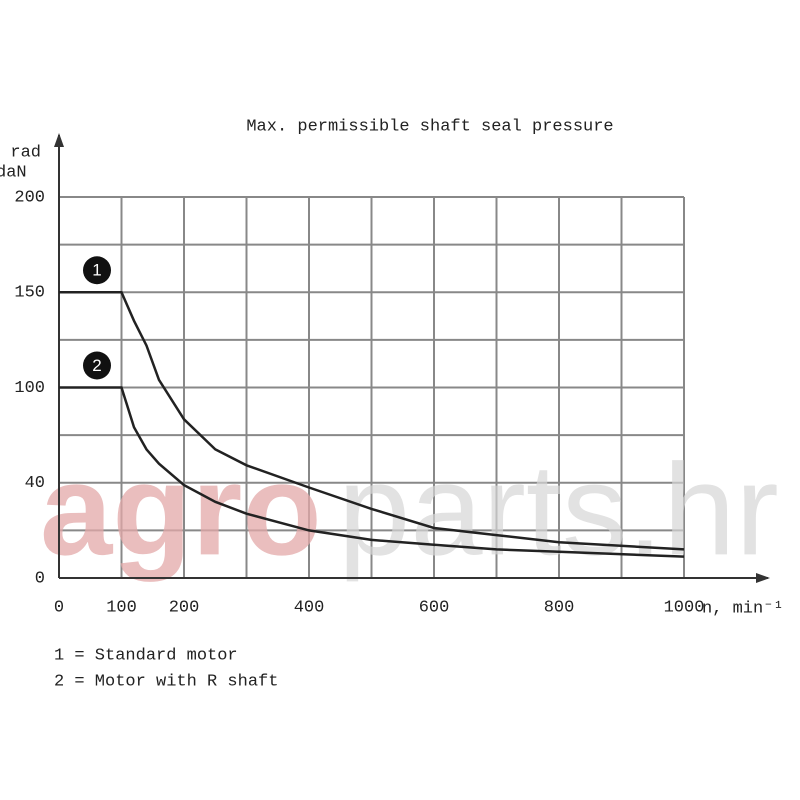 This screenshot has width=800, height=800. What do you see at coordinates (146, 655) in the screenshot?
I see `legend-entry: 1 = Standard motor` at bounding box center [146, 655].